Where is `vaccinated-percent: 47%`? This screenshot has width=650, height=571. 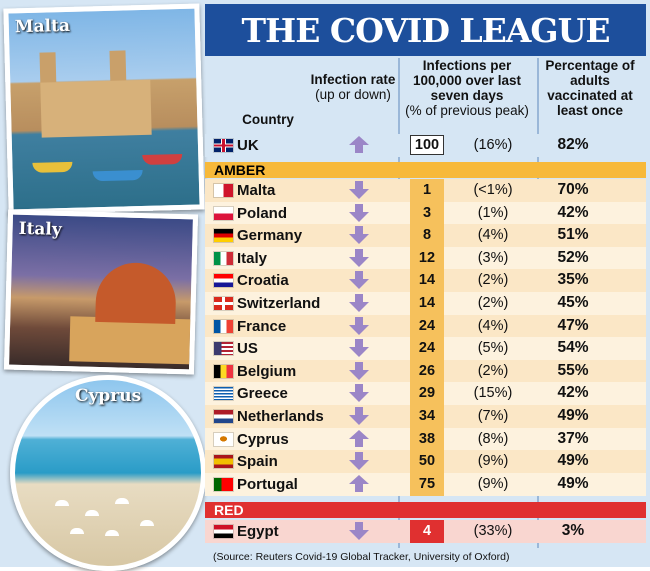 vaccinated-percent: 47% is located at coordinates (573, 326).